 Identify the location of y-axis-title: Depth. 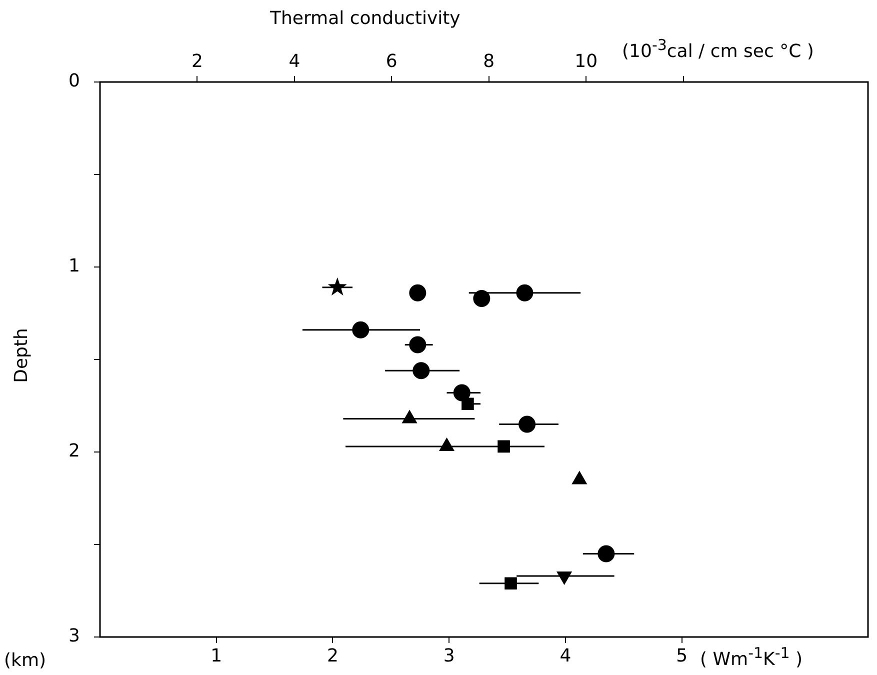
(21, 355).